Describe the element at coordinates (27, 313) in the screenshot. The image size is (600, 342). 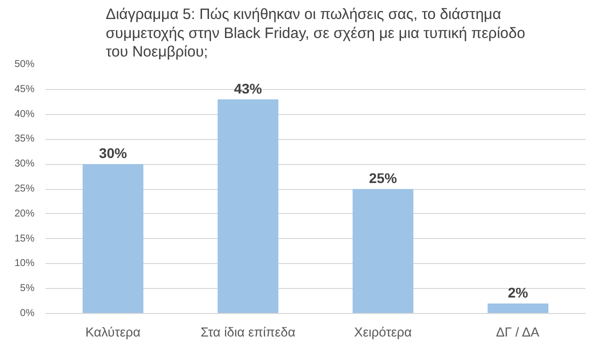
I see `y-tick-label: 0%` at that location.